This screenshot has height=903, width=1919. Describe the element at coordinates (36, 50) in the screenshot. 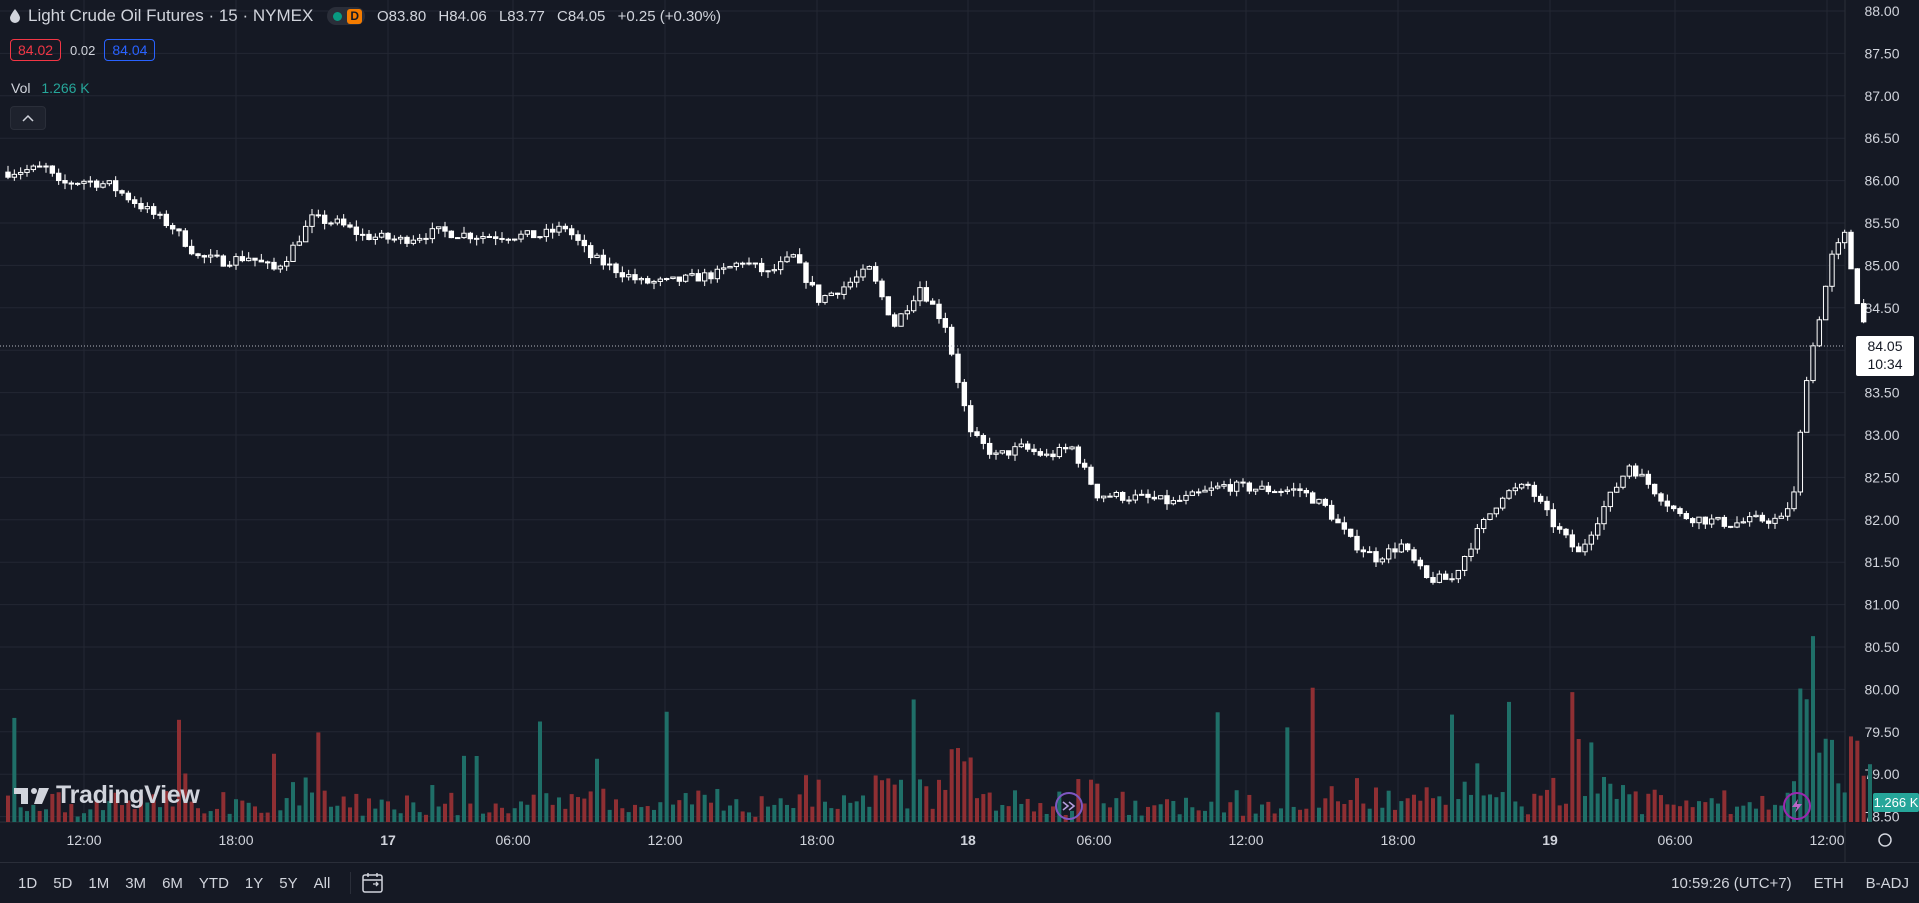

I see `sell-price-button: 84.02` at that location.